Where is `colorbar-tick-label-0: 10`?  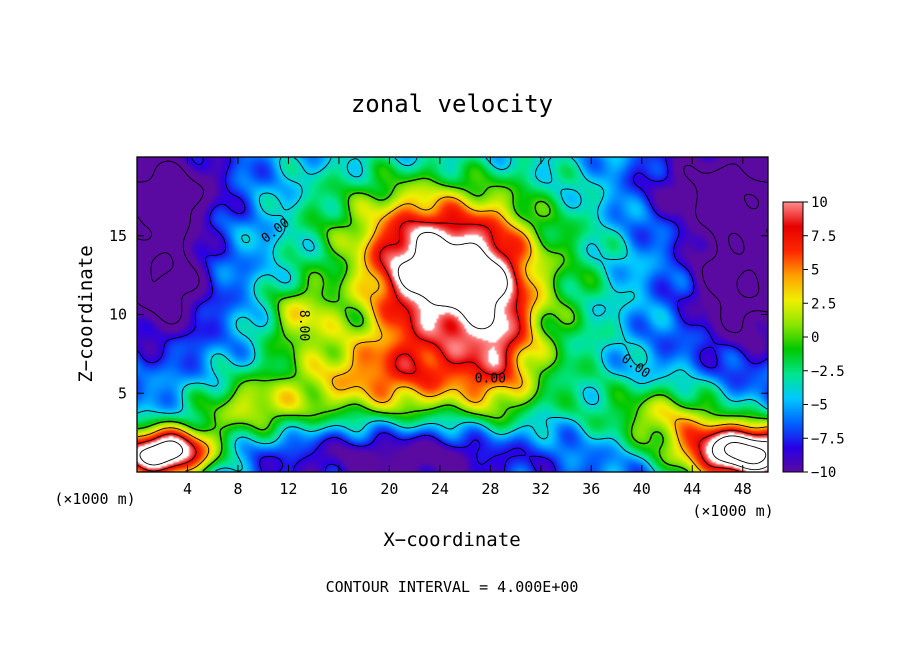 colorbar-tick-label-0: 10 is located at coordinates (819, 203).